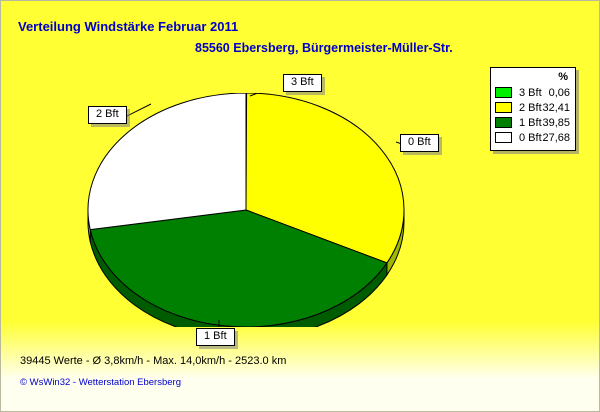 The image size is (600, 412). What do you see at coordinates (530, 92) in the screenshot?
I see `legend-label-3bft: 3 Bft` at bounding box center [530, 92].